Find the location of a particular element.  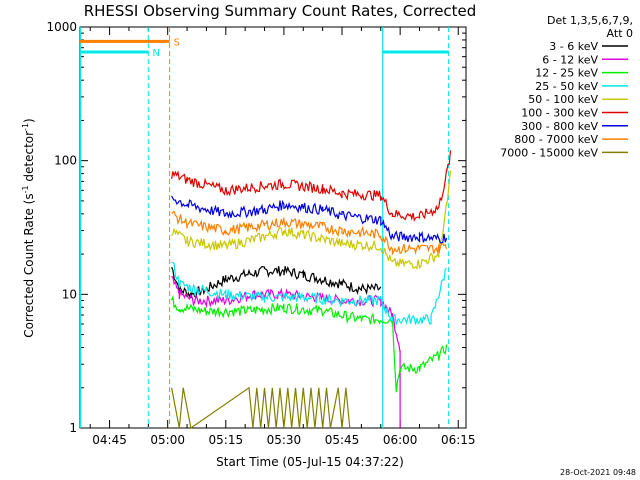

legend-label: 6 - 12 keV is located at coordinates (570, 59).